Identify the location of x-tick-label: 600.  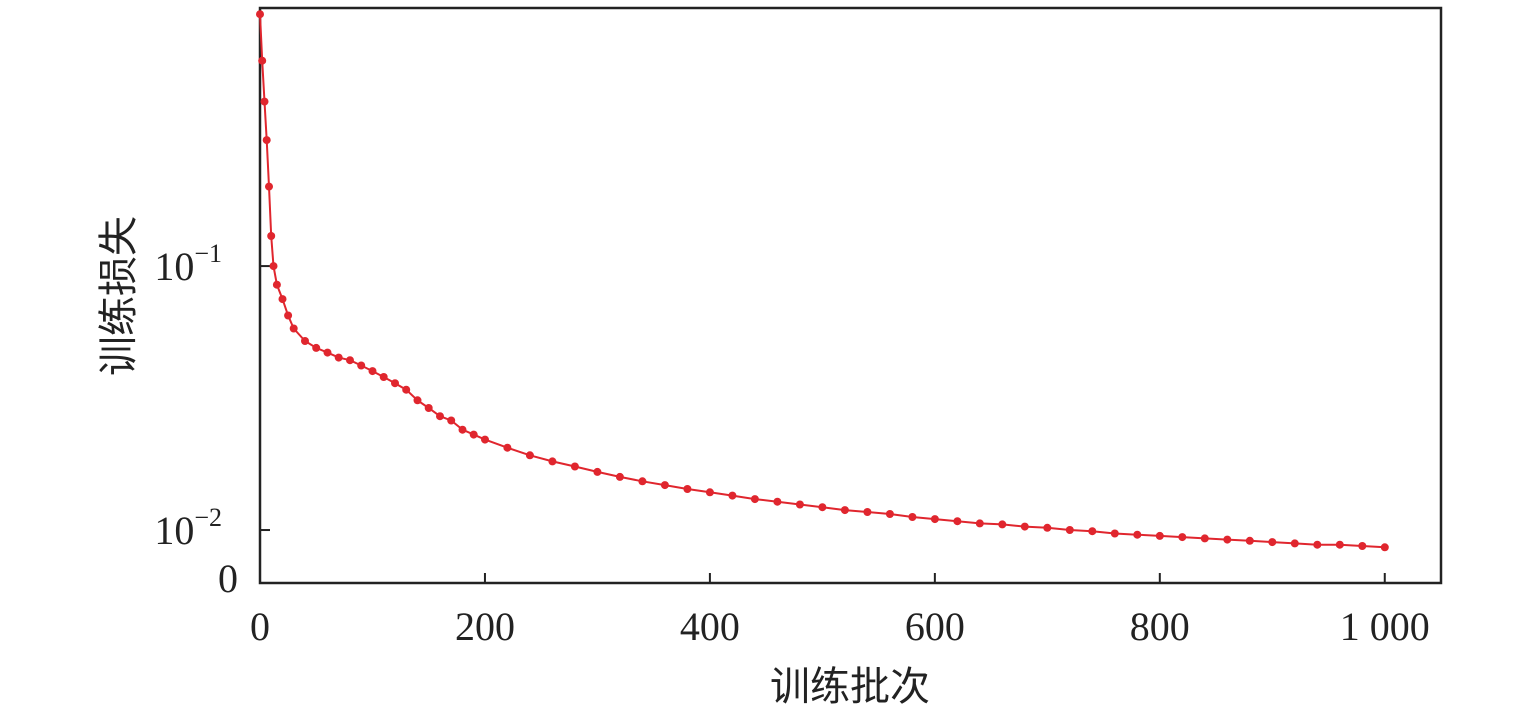
(935, 626).